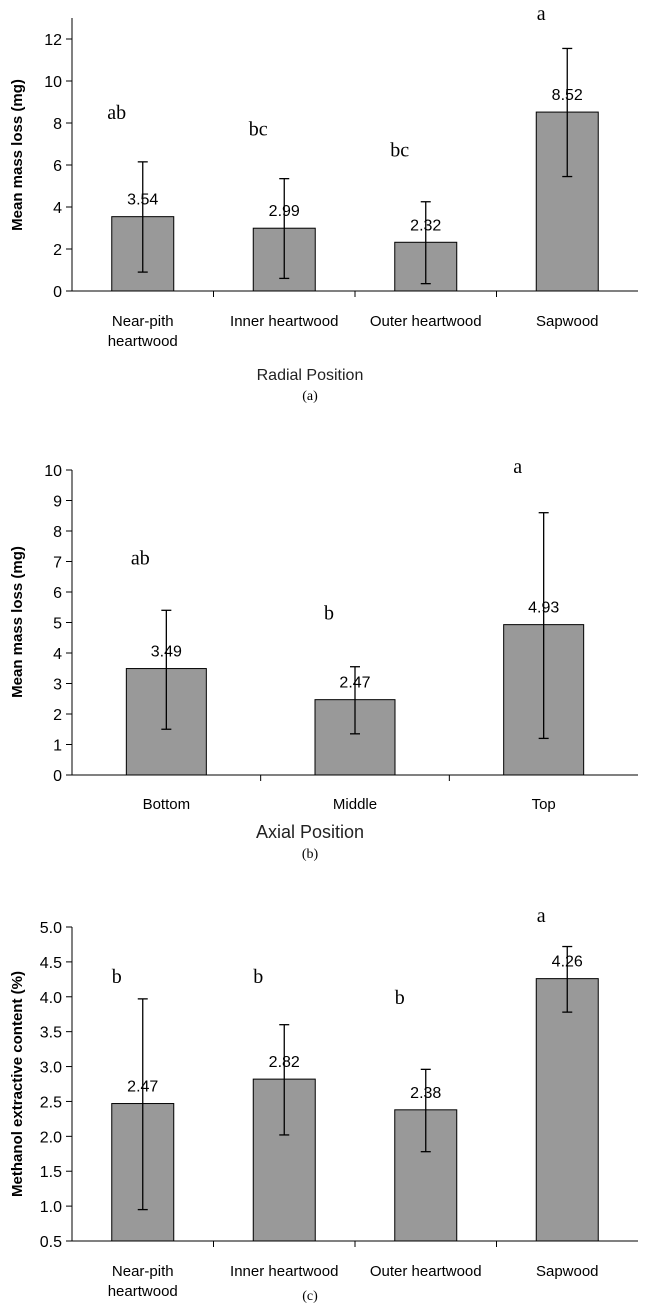 The image size is (650, 1309). What do you see at coordinates (355, 804) in the screenshot?
I see `chart2-x-tick-label: Middle` at bounding box center [355, 804].